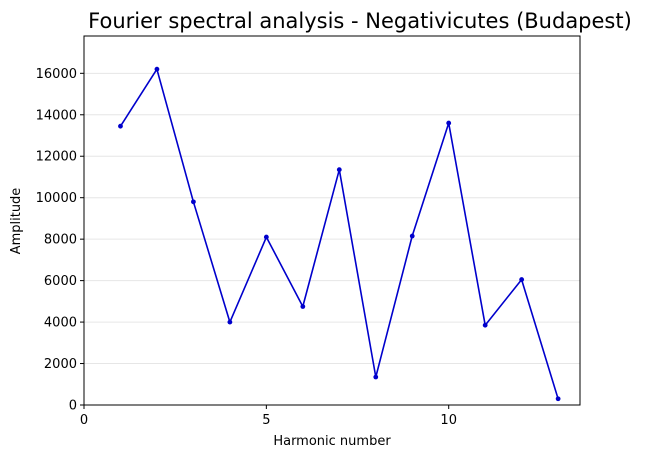 This screenshot has width=647, height=459. Describe the element at coordinates (60, 281) in the screenshot. I see `y-tick-label: 6000` at that location.